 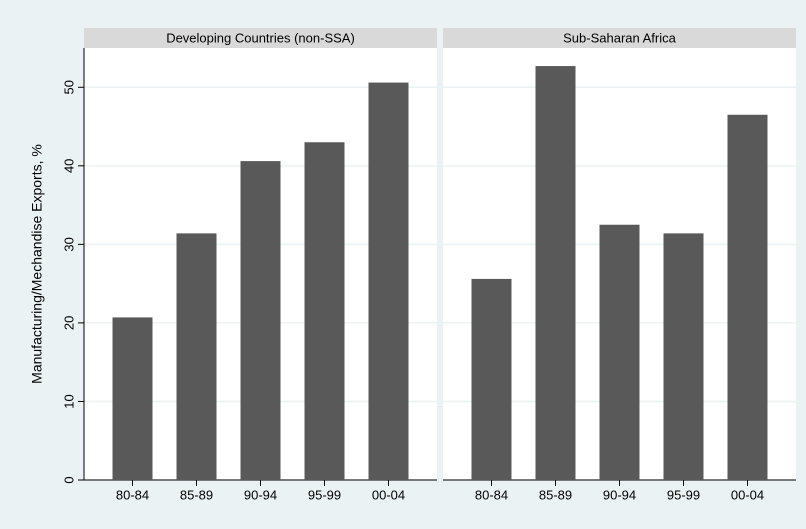 I want to click on panel-title: Developing Countries (non-SSA), so click(x=260, y=37).